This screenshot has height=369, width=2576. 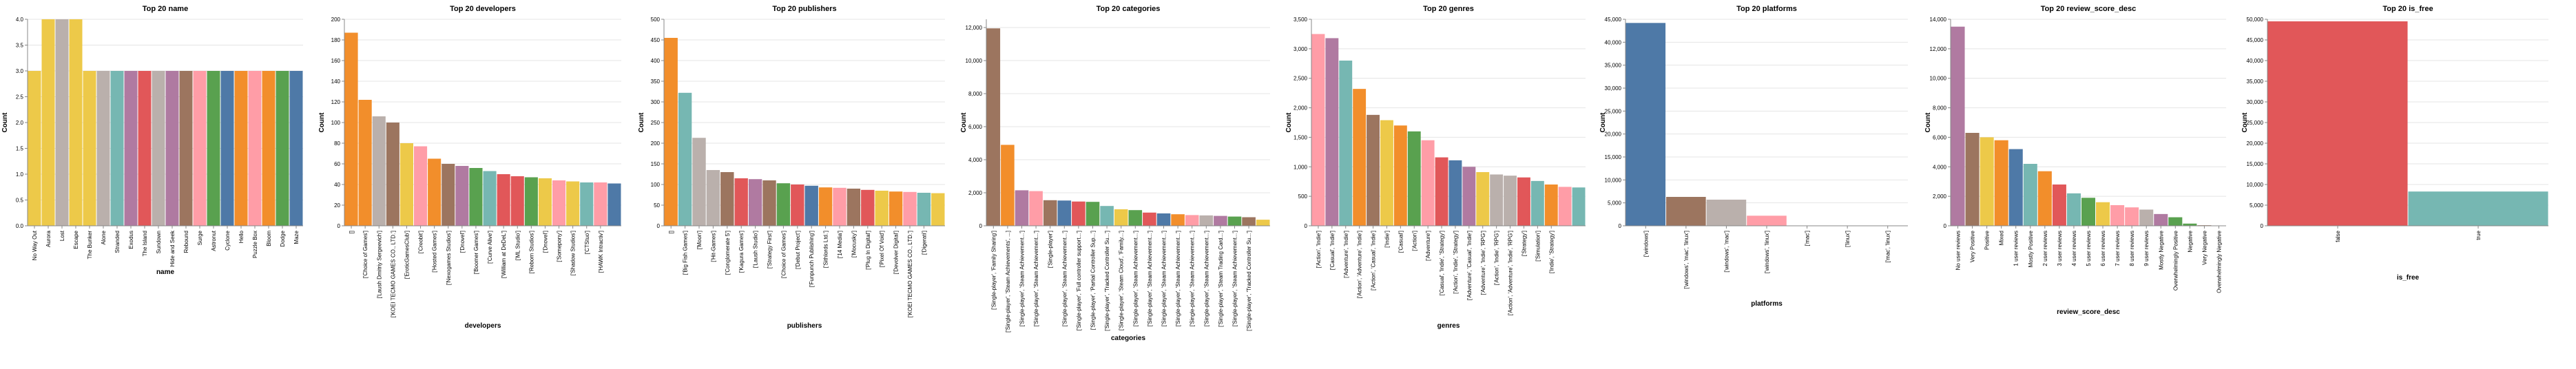 I want to click on x-tick-label: The Island, so click(x=145, y=243).